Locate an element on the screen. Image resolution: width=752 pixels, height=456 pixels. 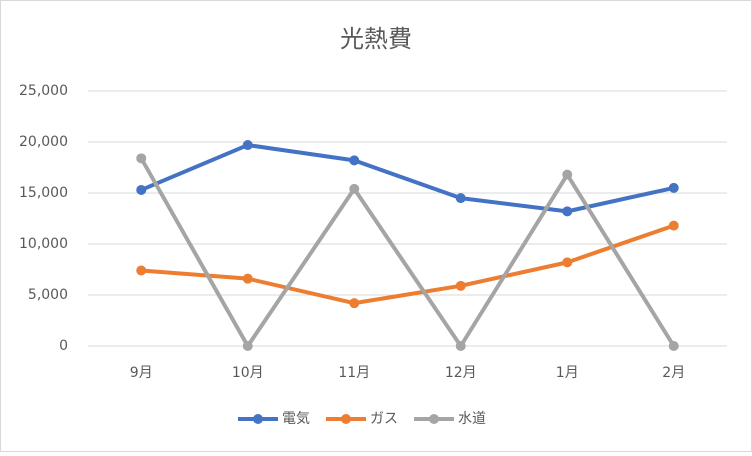
x-tick-label: 1月 is located at coordinates (567, 373).